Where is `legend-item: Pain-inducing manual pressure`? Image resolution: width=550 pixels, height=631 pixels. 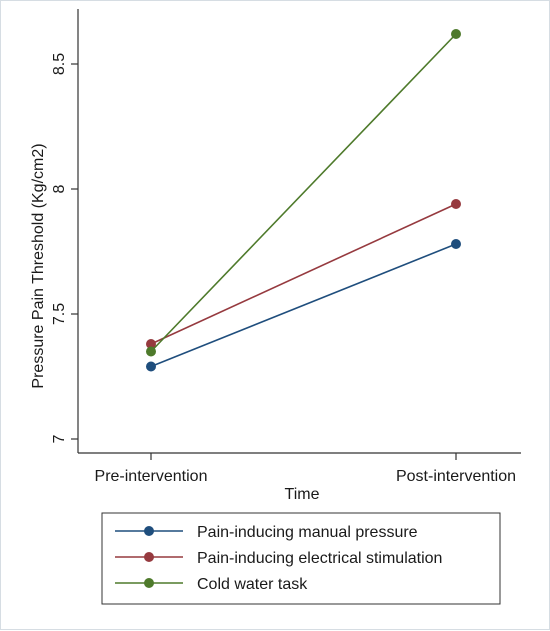
legend-item: Pain-inducing manual pressure is located at coordinates (266, 532).